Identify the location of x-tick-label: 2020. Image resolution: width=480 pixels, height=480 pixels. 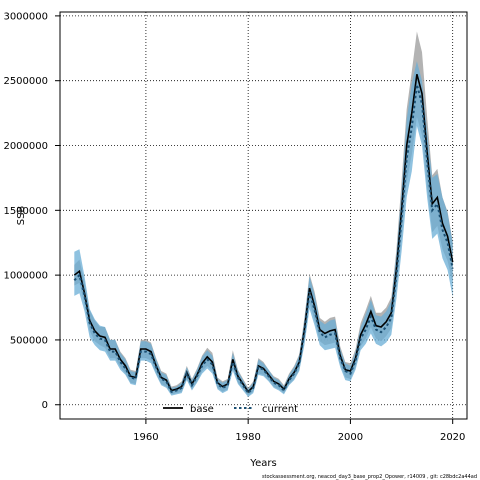
(452, 437).